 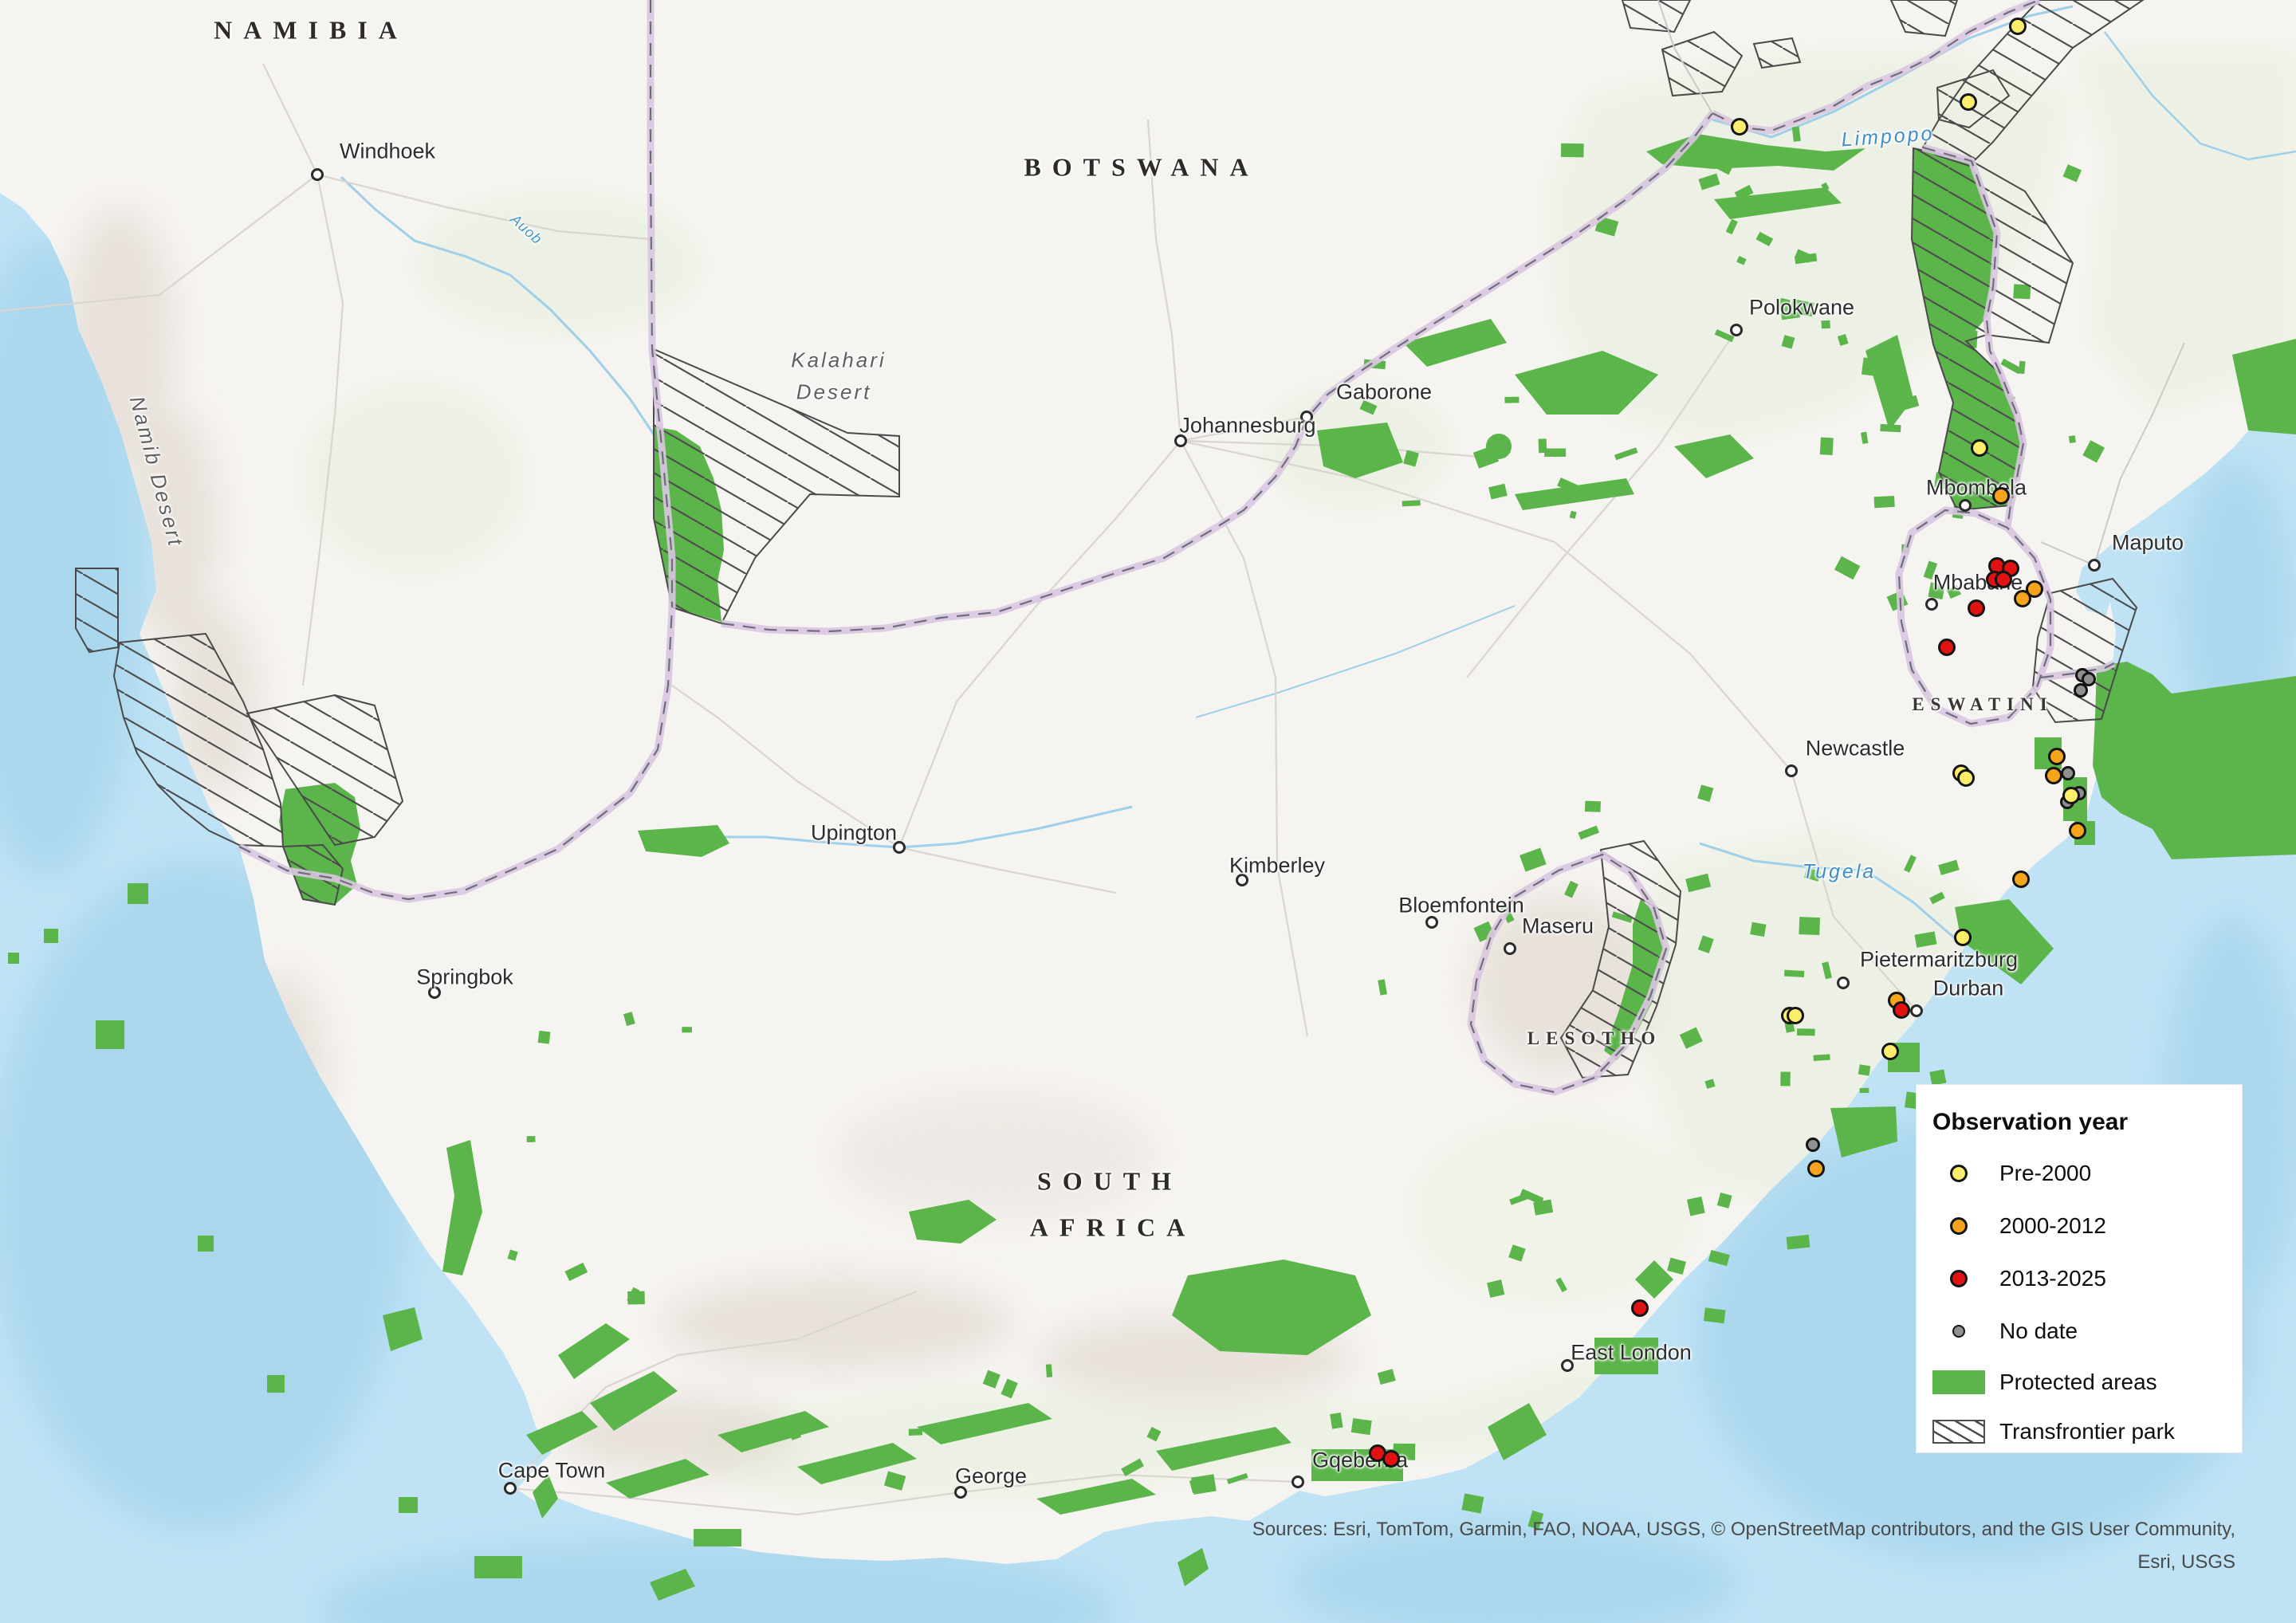 What do you see at coordinates (1983, 704) in the screenshot?
I see `country-label-eswatini: ESWATINI` at bounding box center [1983, 704].